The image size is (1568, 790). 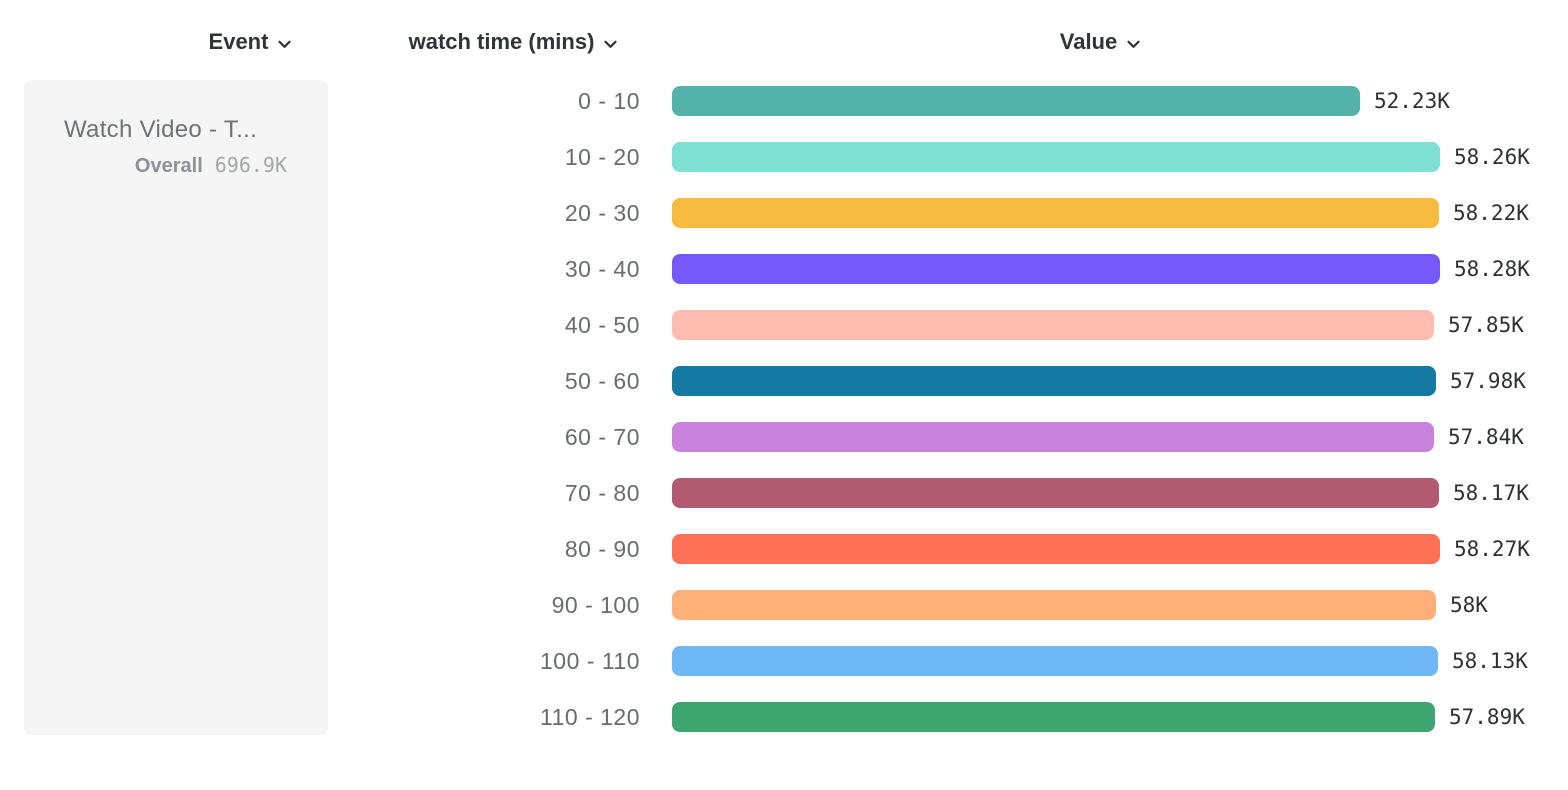 I want to click on bar-value-label: 58K, so click(x=1469, y=605).